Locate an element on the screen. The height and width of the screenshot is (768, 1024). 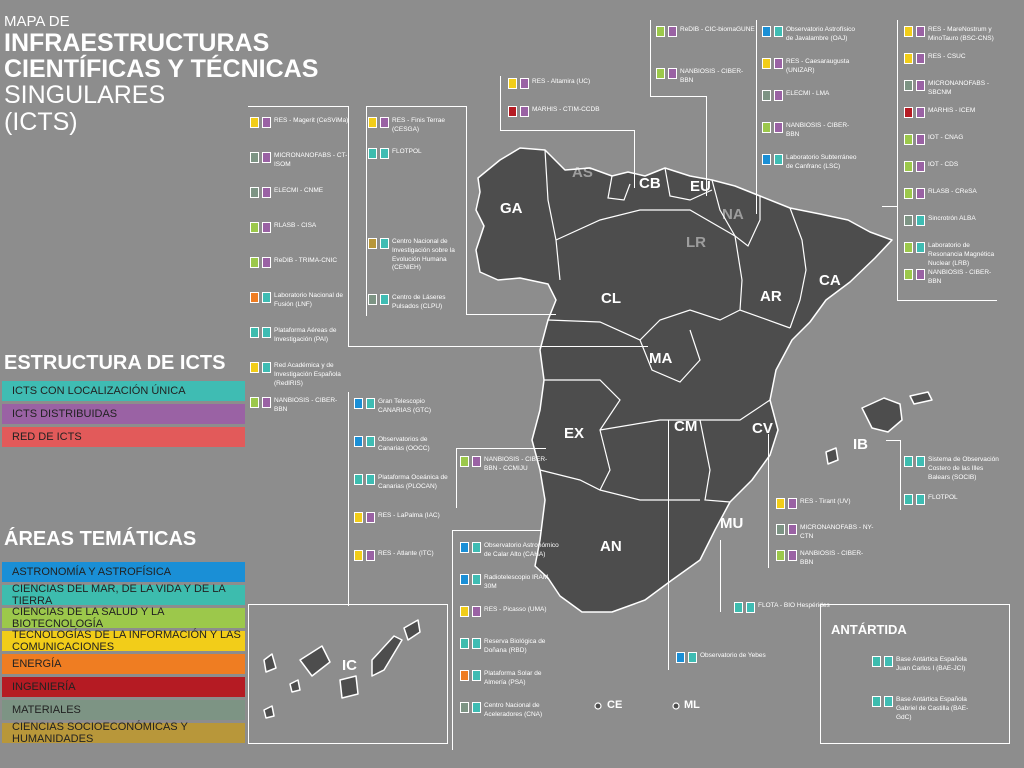
region-ml: ML is located at coordinates (692, 705).